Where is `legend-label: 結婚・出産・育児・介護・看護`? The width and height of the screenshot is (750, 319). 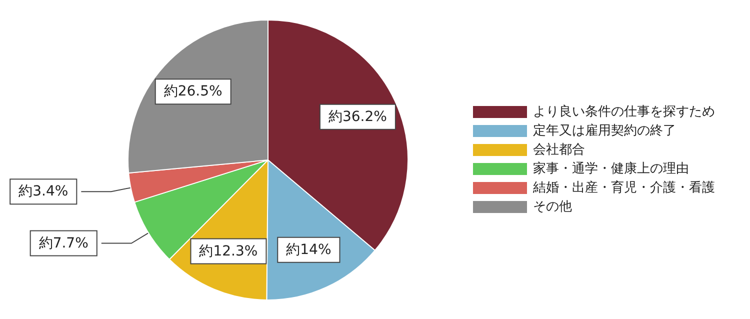
legend-label: 結婚・出産・育児・介護・看護 is located at coordinates (623, 188).